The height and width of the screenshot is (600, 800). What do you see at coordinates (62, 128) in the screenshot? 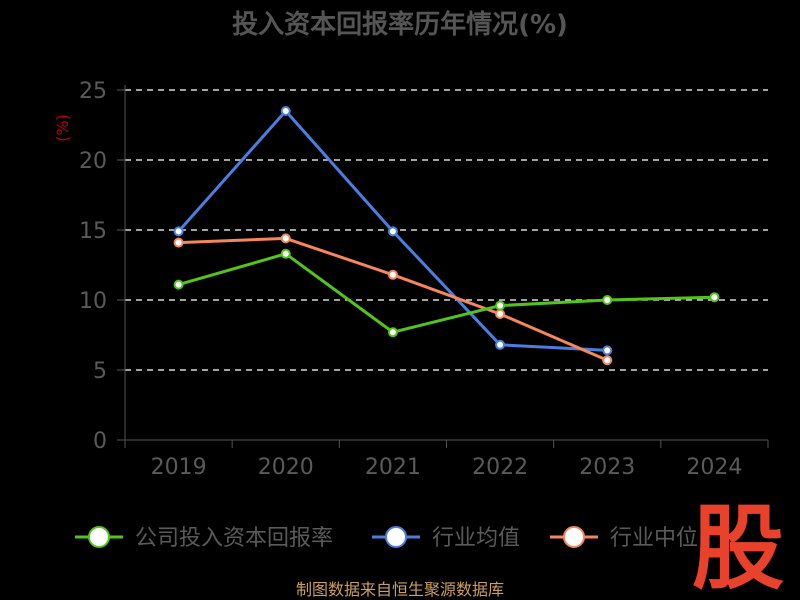
I see `y-axis-label: (%)` at bounding box center [62, 128].